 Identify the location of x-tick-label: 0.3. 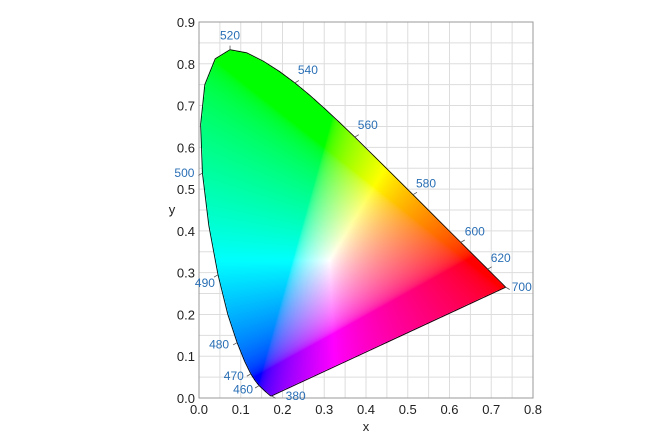
(324, 409).